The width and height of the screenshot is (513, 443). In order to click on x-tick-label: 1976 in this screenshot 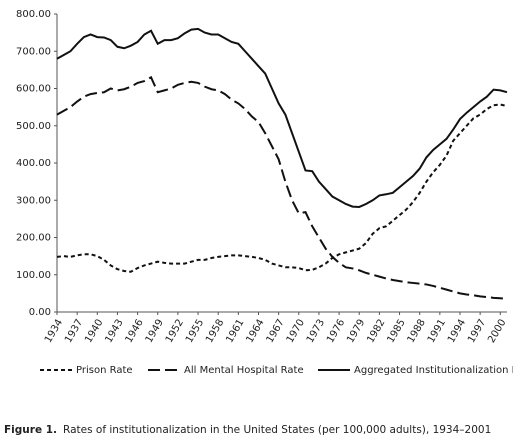, I will do `click(336, 332)`.